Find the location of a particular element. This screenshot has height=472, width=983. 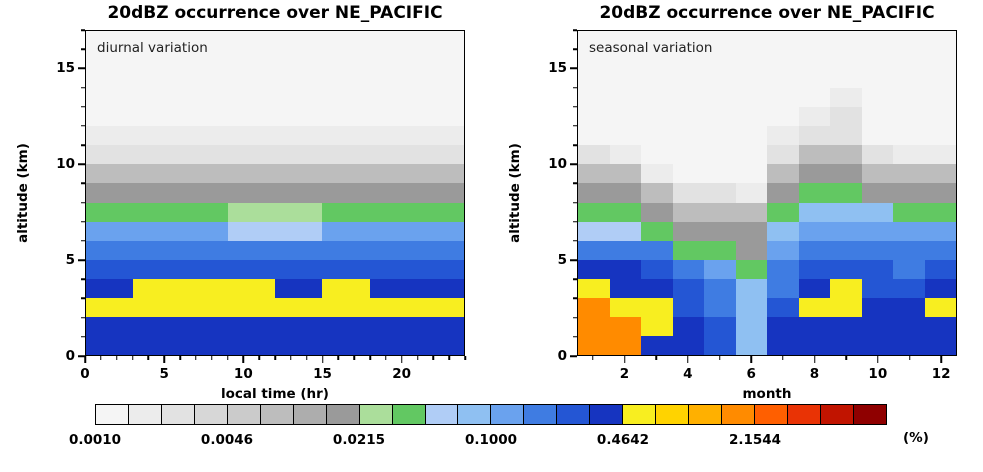

x-tick-label: 4 is located at coordinates (688, 374).